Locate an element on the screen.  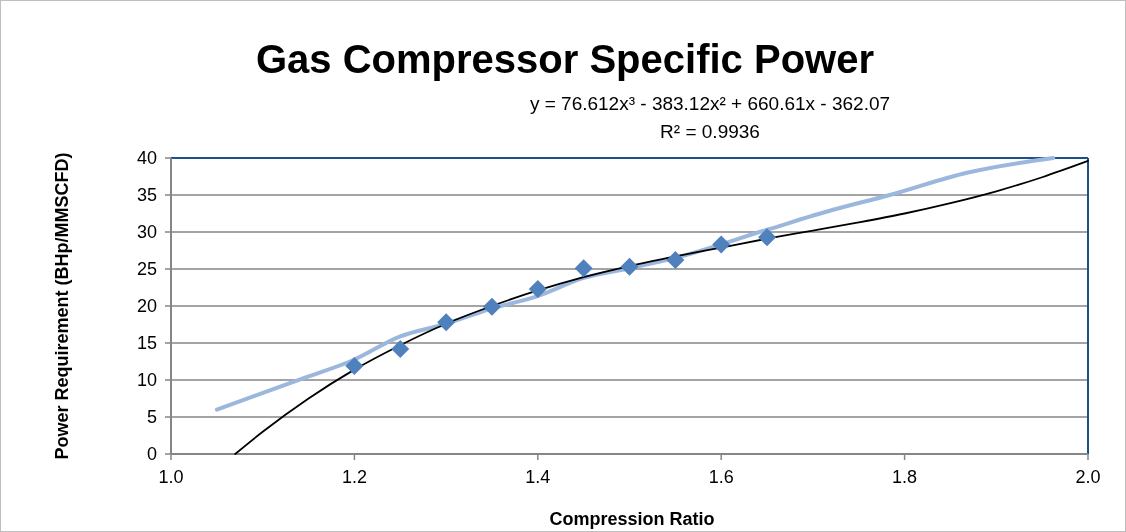
chart-title: Gas Compressor Specific Power is located at coordinates (565, 59).